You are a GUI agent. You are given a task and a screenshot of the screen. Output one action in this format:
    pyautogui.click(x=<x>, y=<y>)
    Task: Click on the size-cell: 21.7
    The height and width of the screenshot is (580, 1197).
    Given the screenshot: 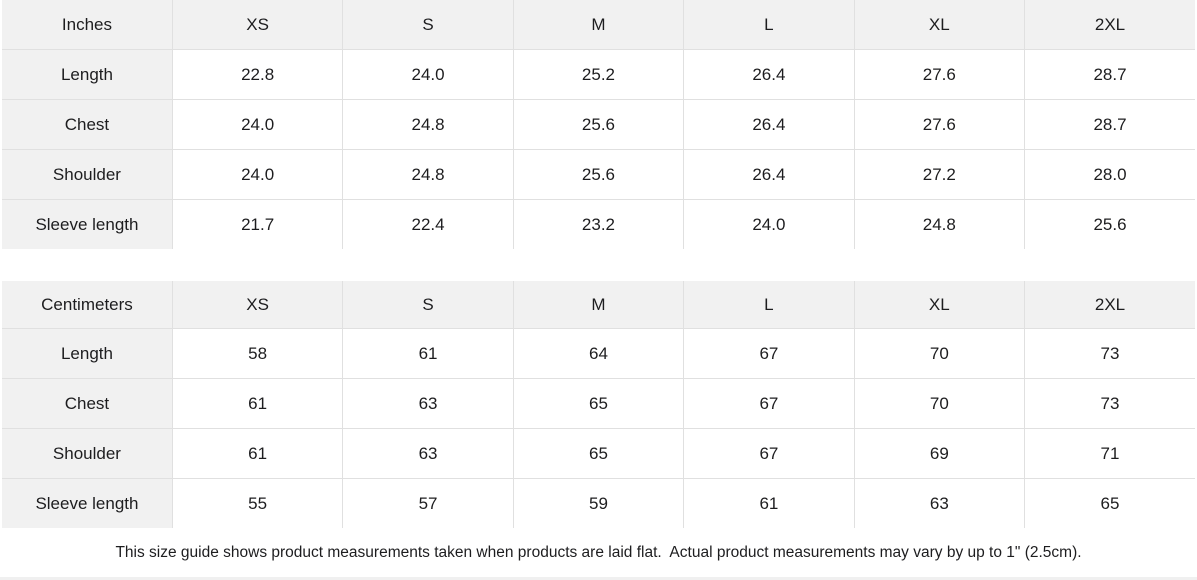 What is the action you would take?
    pyautogui.click(x=257, y=224)
    